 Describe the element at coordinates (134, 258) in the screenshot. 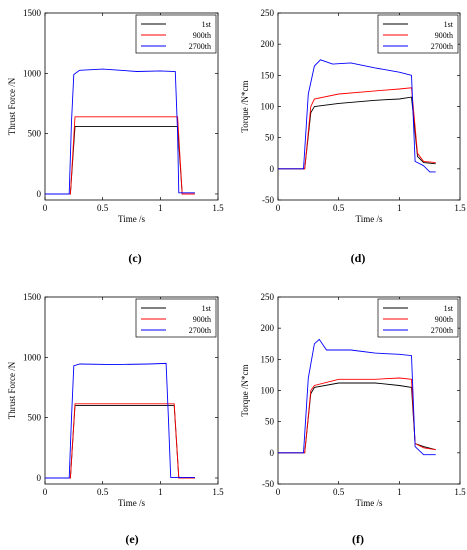

I see `panel-label: (c)` at that location.